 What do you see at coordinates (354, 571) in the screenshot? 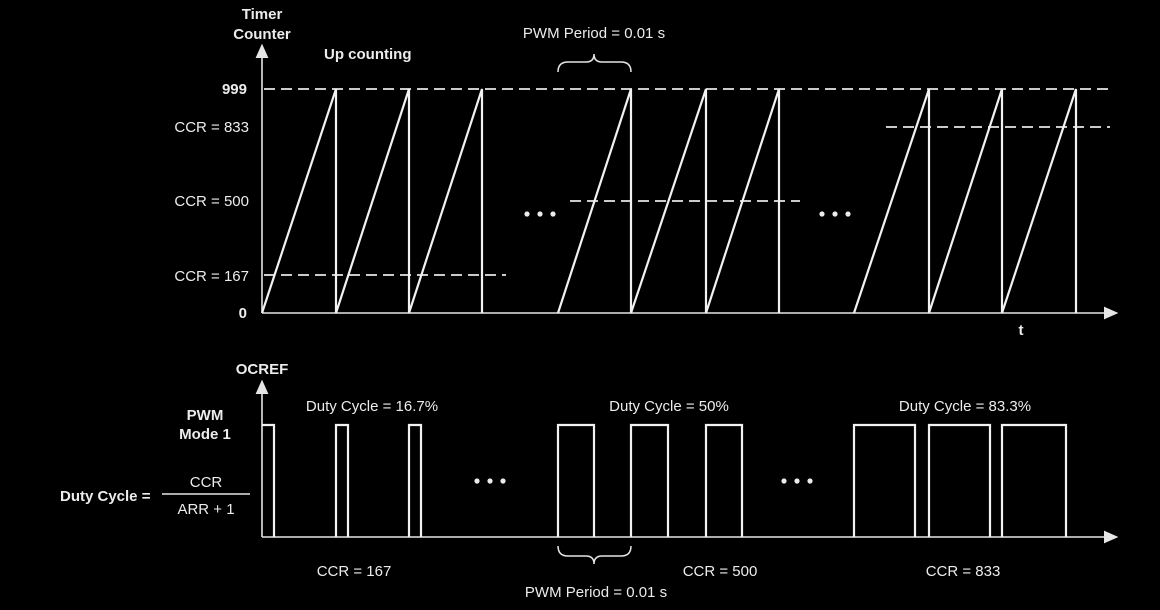
I see `ccr-label-group-1: CCR = 167` at bounding box center [354, 571].